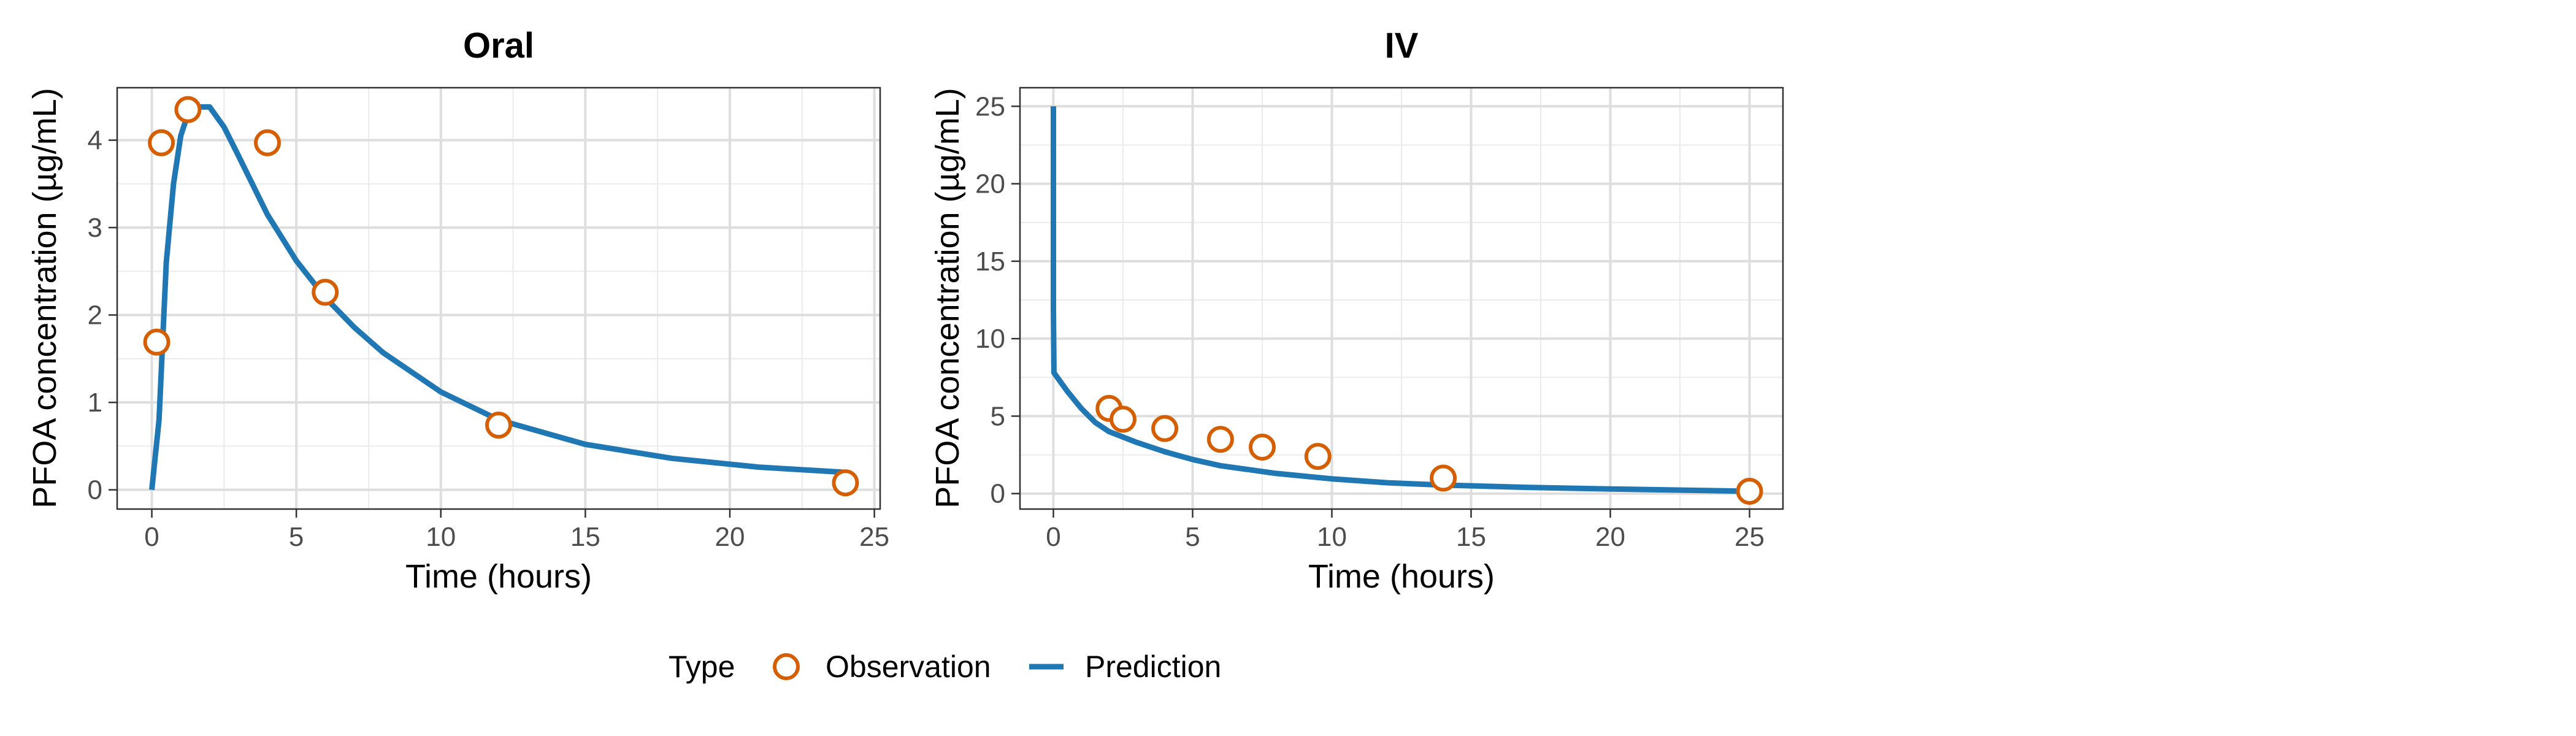 This screenshot has height=736, width=2576. I want to click on iv-series, so click(1407, 305).